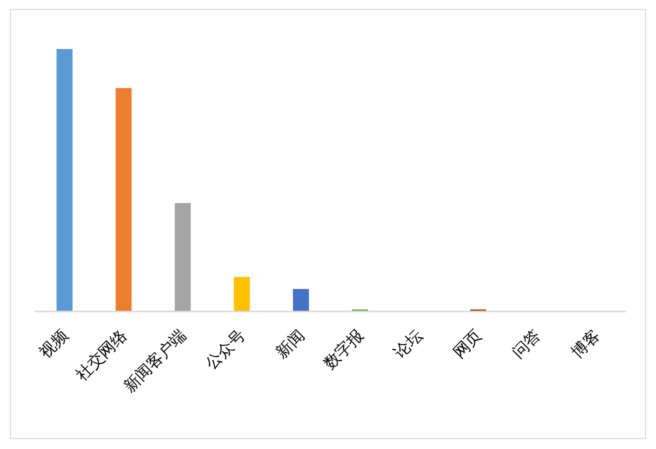 This screenshot has width=656, height=449. What do you see at coordinates (526, 344) in the screenshot?
I see `x-tick-label: 问答` at bounding box center [526, 344].